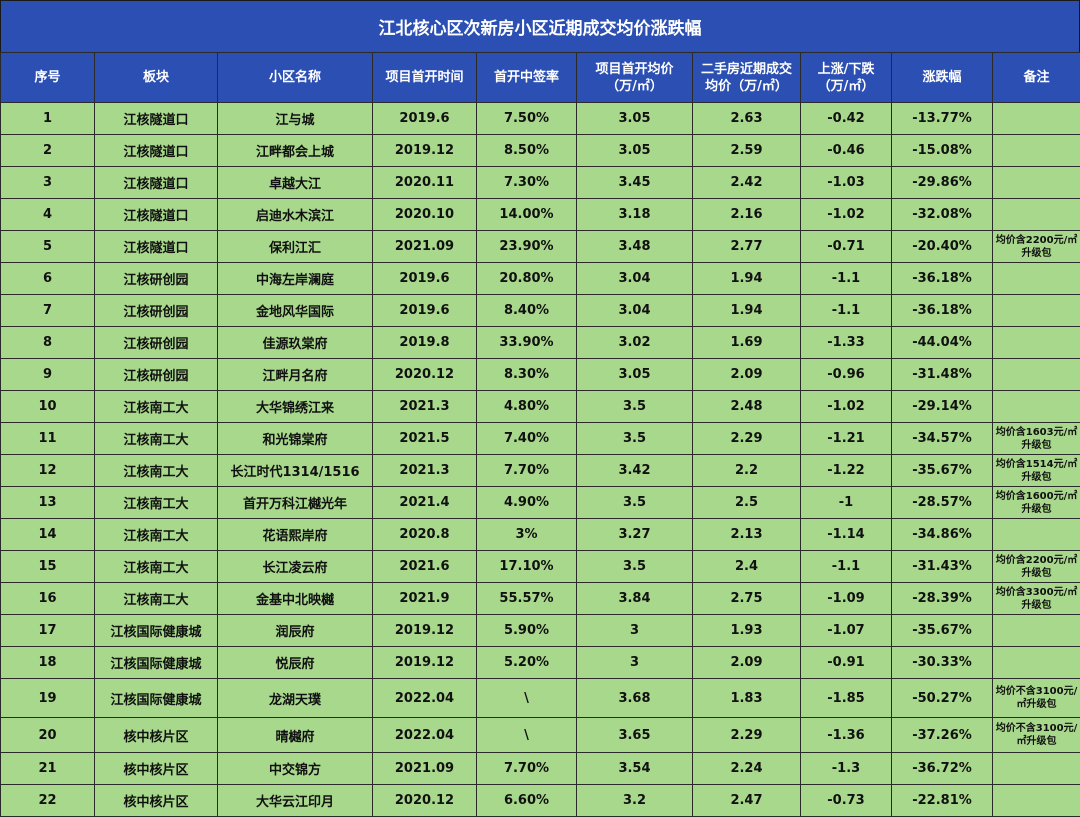 This screenshot has height=817, width=1080. What do you see at coordinates (635, 599) in the screenshot?
I see `cell-open-price: 3.84` at bounding box center [635, 599].